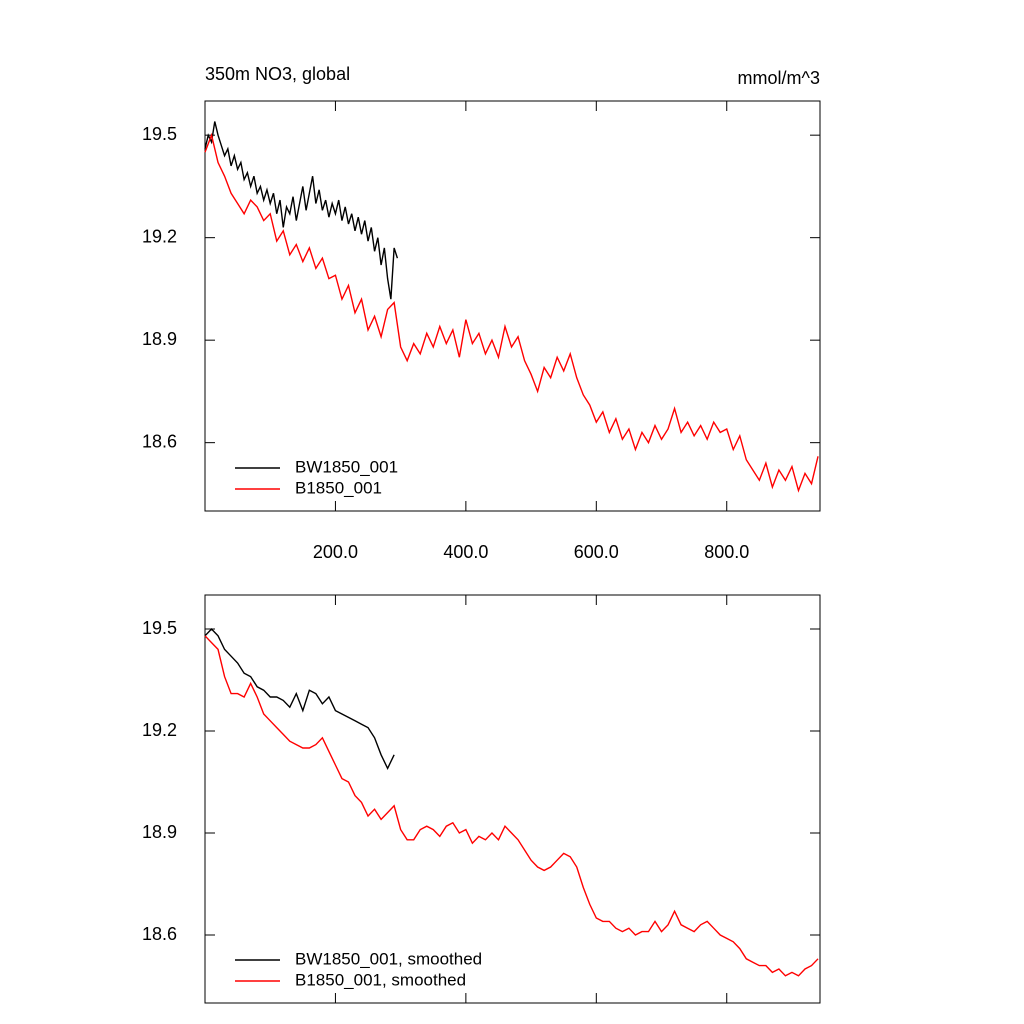 Image resolution: width=1024 pixels, height=1024 pixels. I want to click on chart-title: 350m NO3, global, so click(277, 74).